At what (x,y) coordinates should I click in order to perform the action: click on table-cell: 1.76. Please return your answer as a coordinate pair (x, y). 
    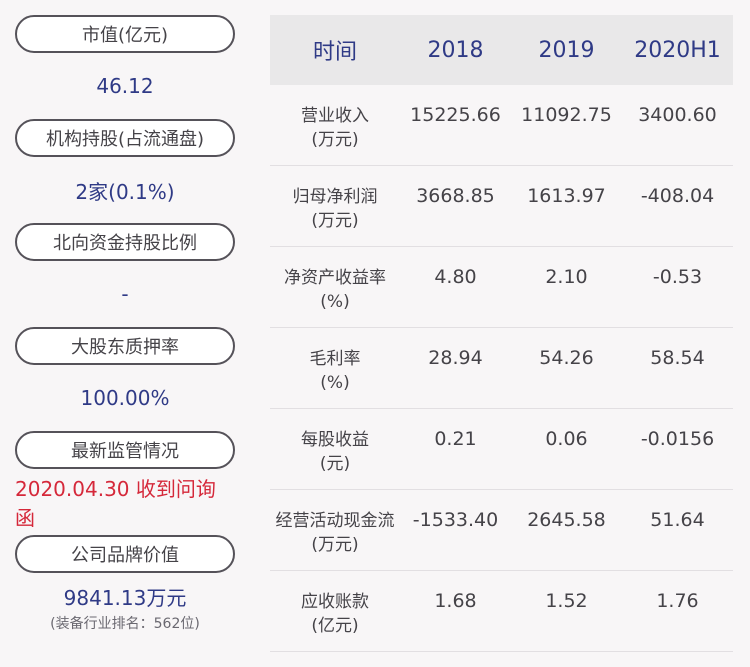
    Looking at the image, I should click on (677, 601).